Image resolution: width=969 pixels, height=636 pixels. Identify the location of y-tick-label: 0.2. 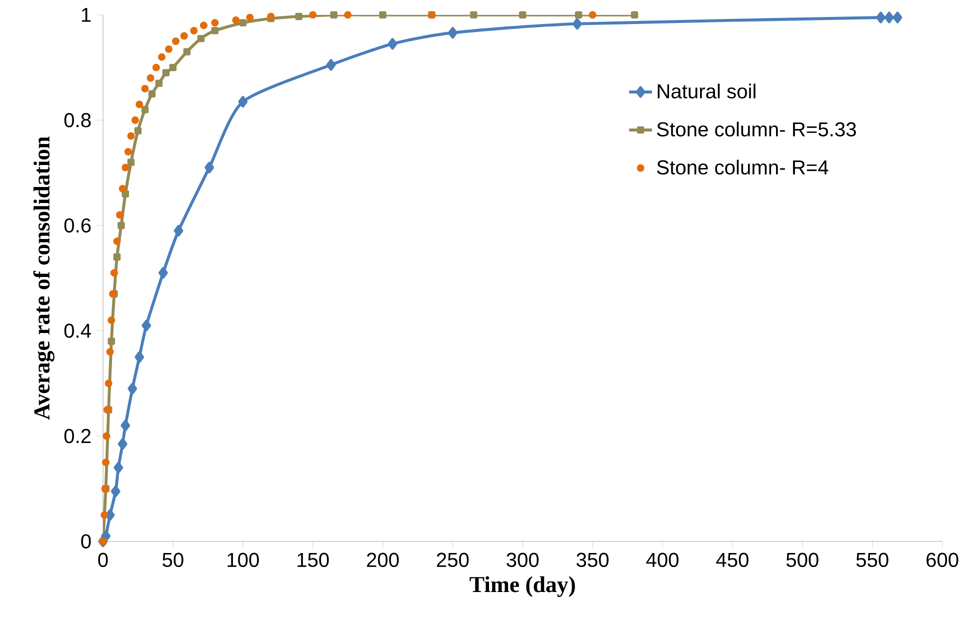
(77, 435).